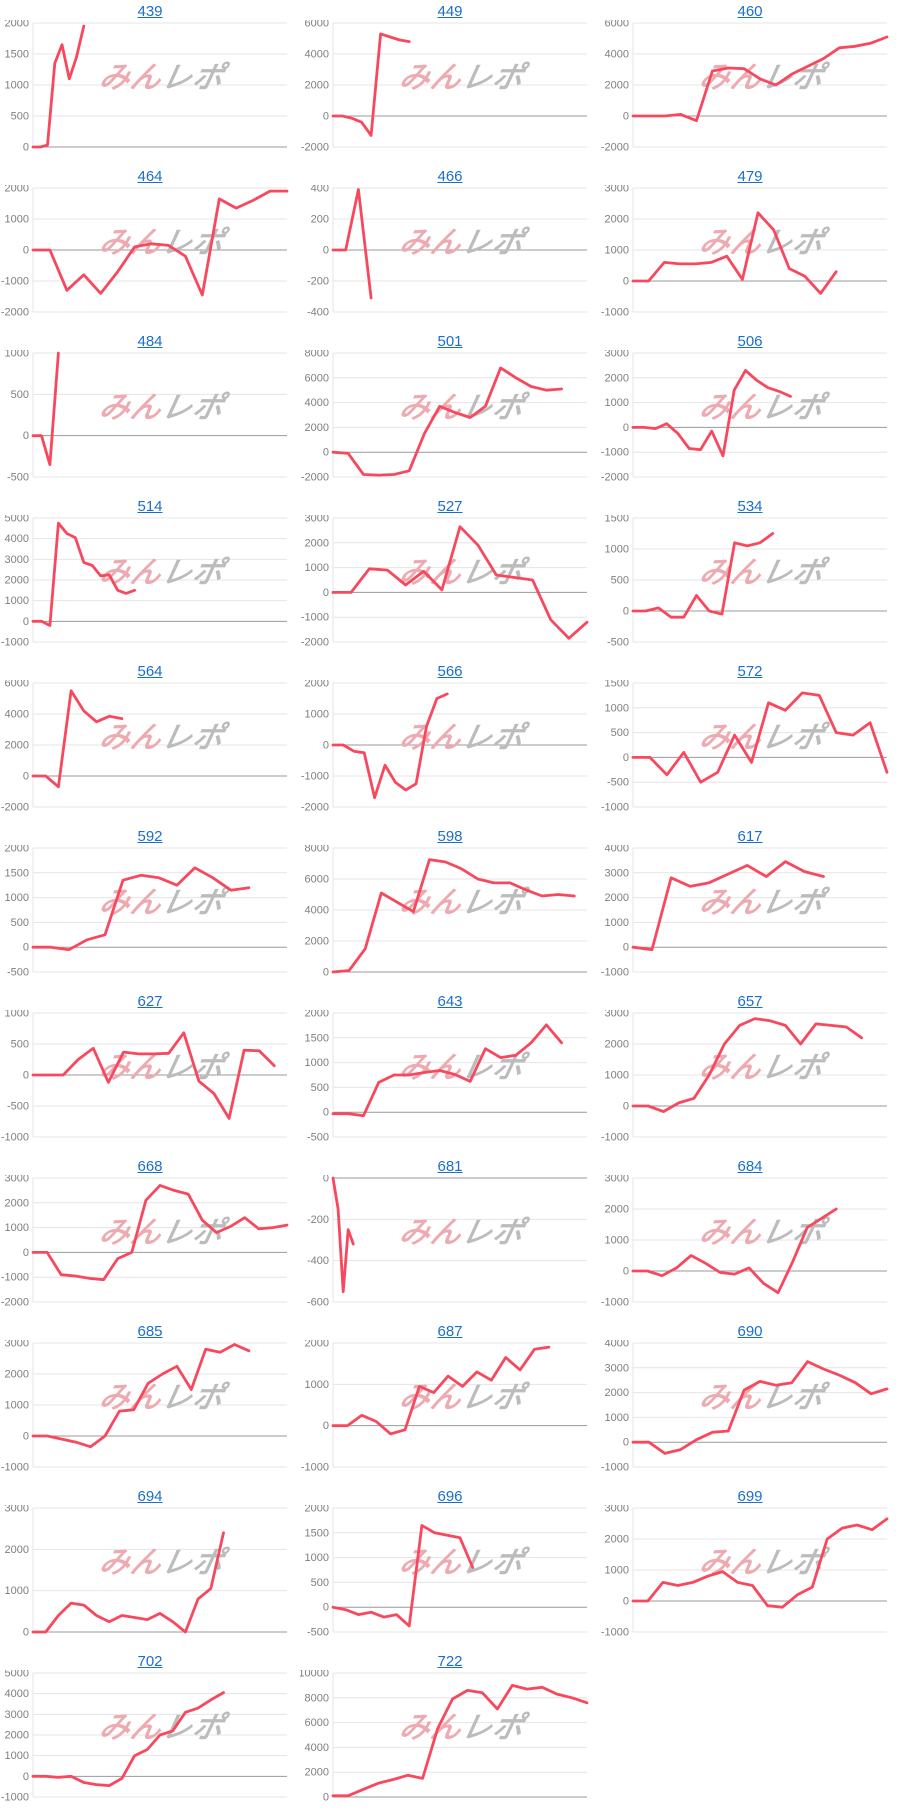 This screenshot has height=1815, width=900. Describe the element at coordinates (150, 1661) in the screenshot. I see `chart-title-link: 702` at that location.